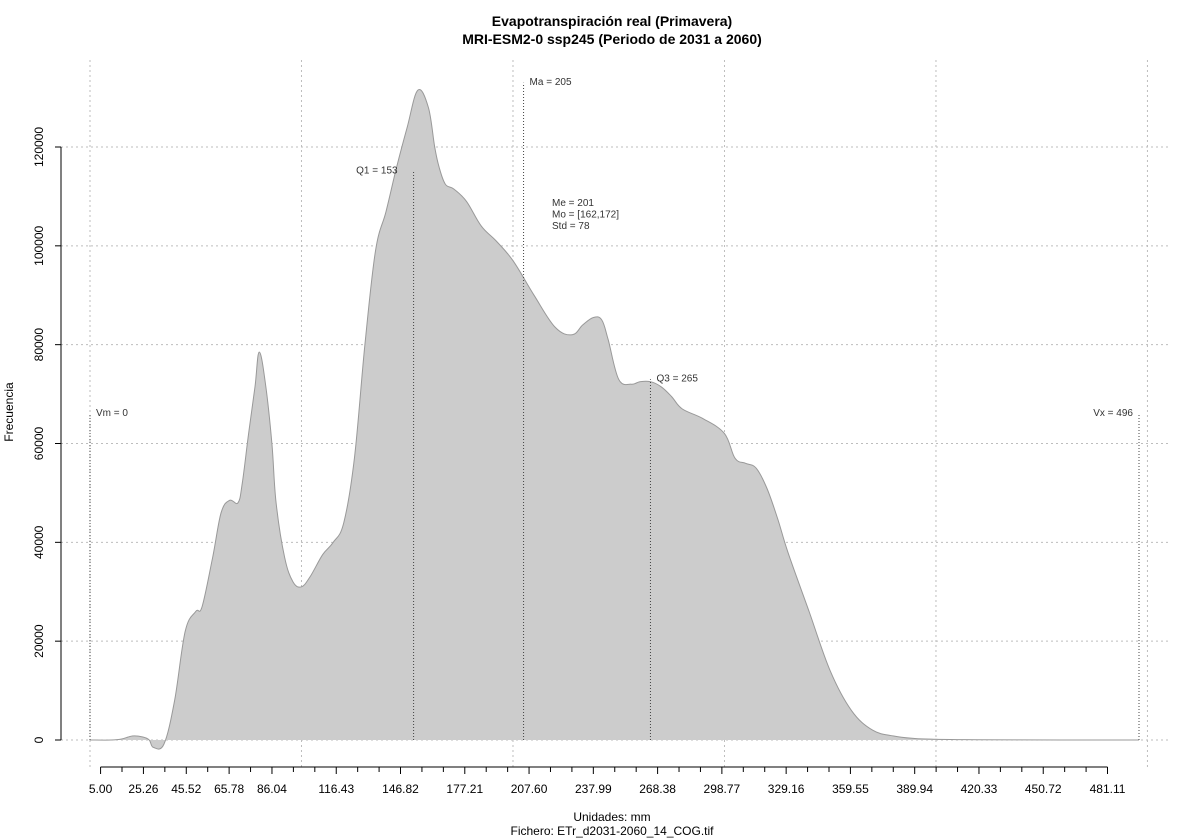 This screenshot has height=840, width=1200. What do you see at coordinates (39, 345) in the screenshot?
I see `y-tick-label: 80000` at bounding box center [39, 345].